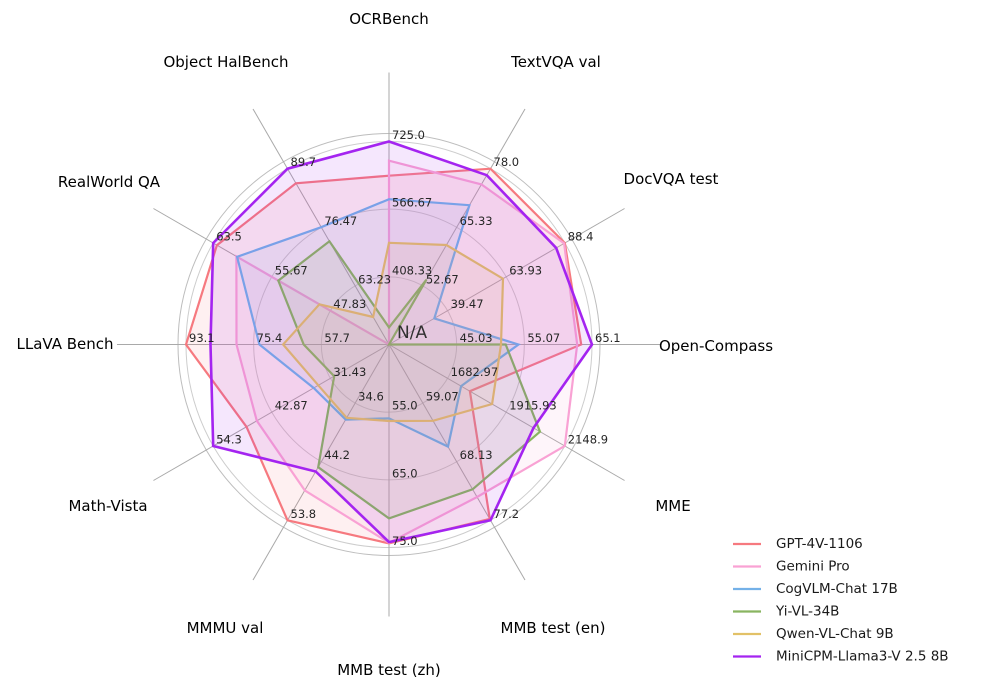 The image size is (986, 690). I want to click on legend-item-yi-vl-34b: Yi-VL-34B, so click(786, 612).